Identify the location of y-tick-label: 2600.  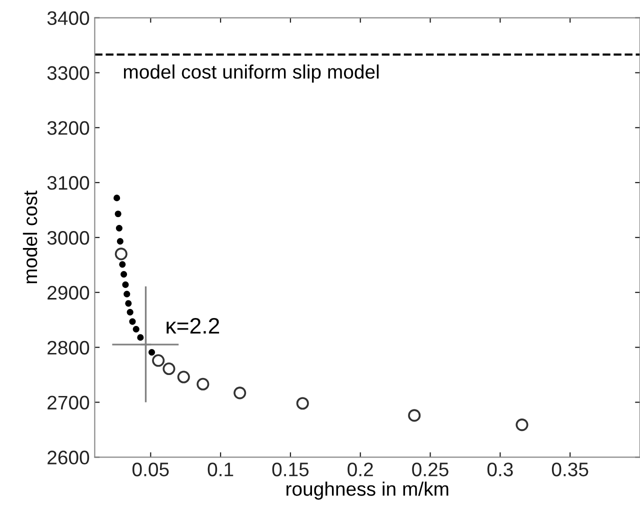
(69, 457).